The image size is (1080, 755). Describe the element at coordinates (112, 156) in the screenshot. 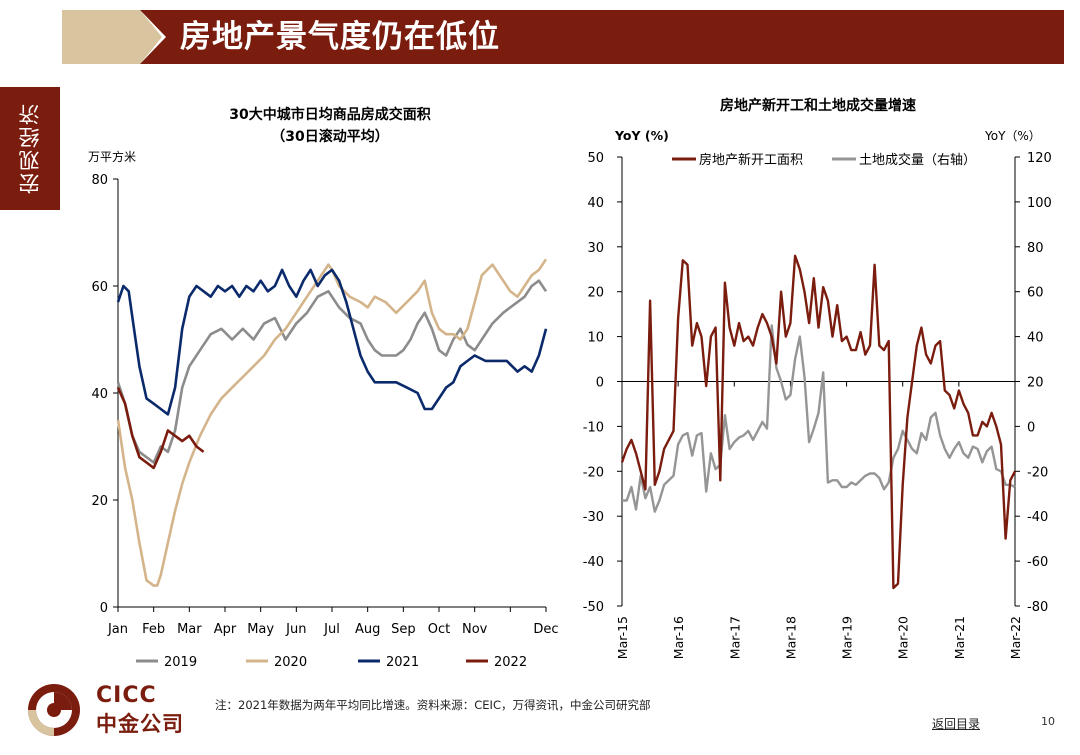

I see `left-chart-ylabel: 万平方米` at that location.